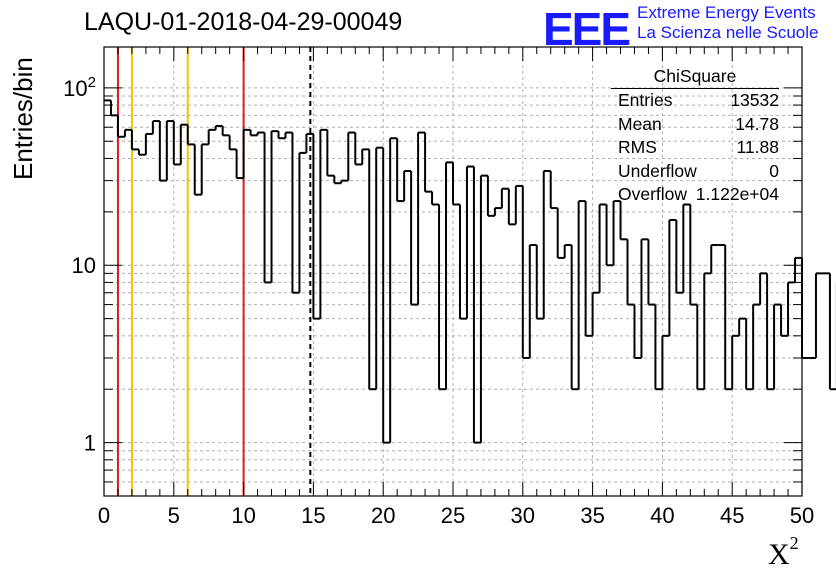  What do you see at coordinates (92, 82) in the screenshot?
I see `y-tick-label-exponent: 2` at bounding box center [92, 82].